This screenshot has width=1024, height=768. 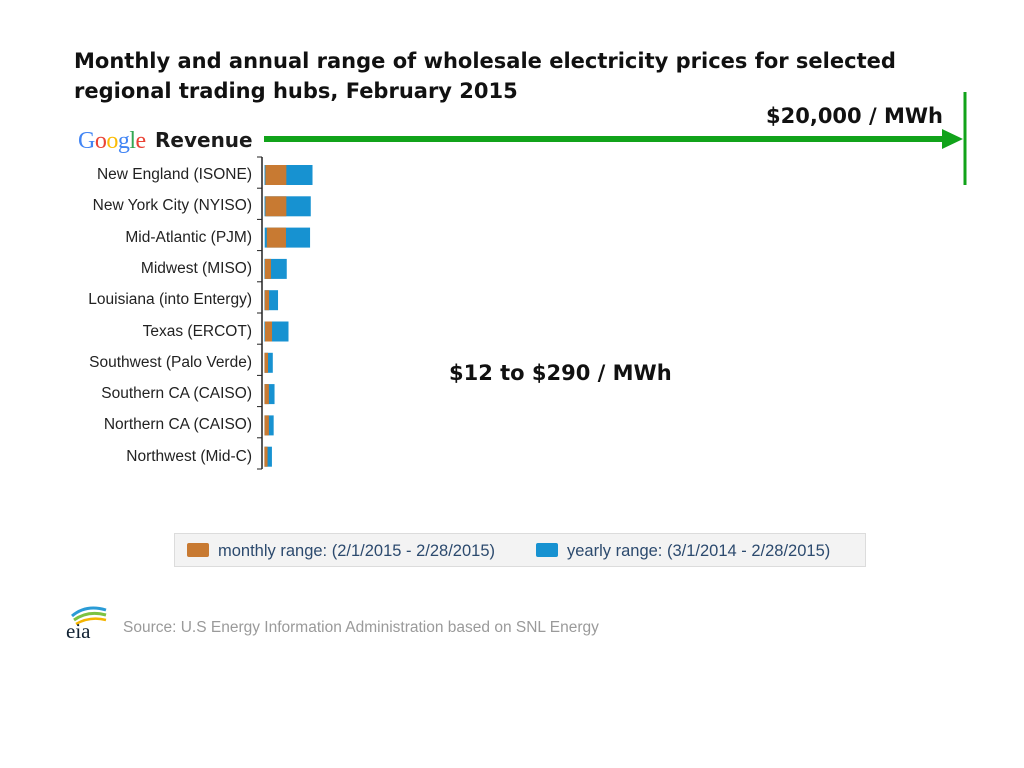 What do you see at coordinates (141, 141) in the screenshot?
I see `google-logo-letter: e` at bounding box center [141, 141].